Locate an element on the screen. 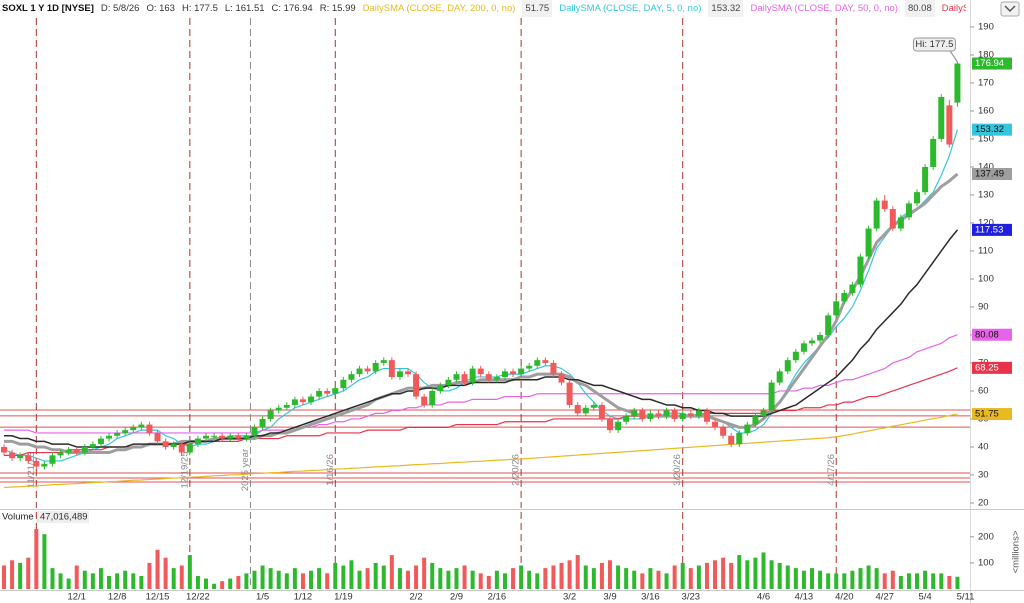 Image resolution: width=1024 pixels, height=603 pixels. x-tick-label: 5/4 is located at coordinates (925, 597).